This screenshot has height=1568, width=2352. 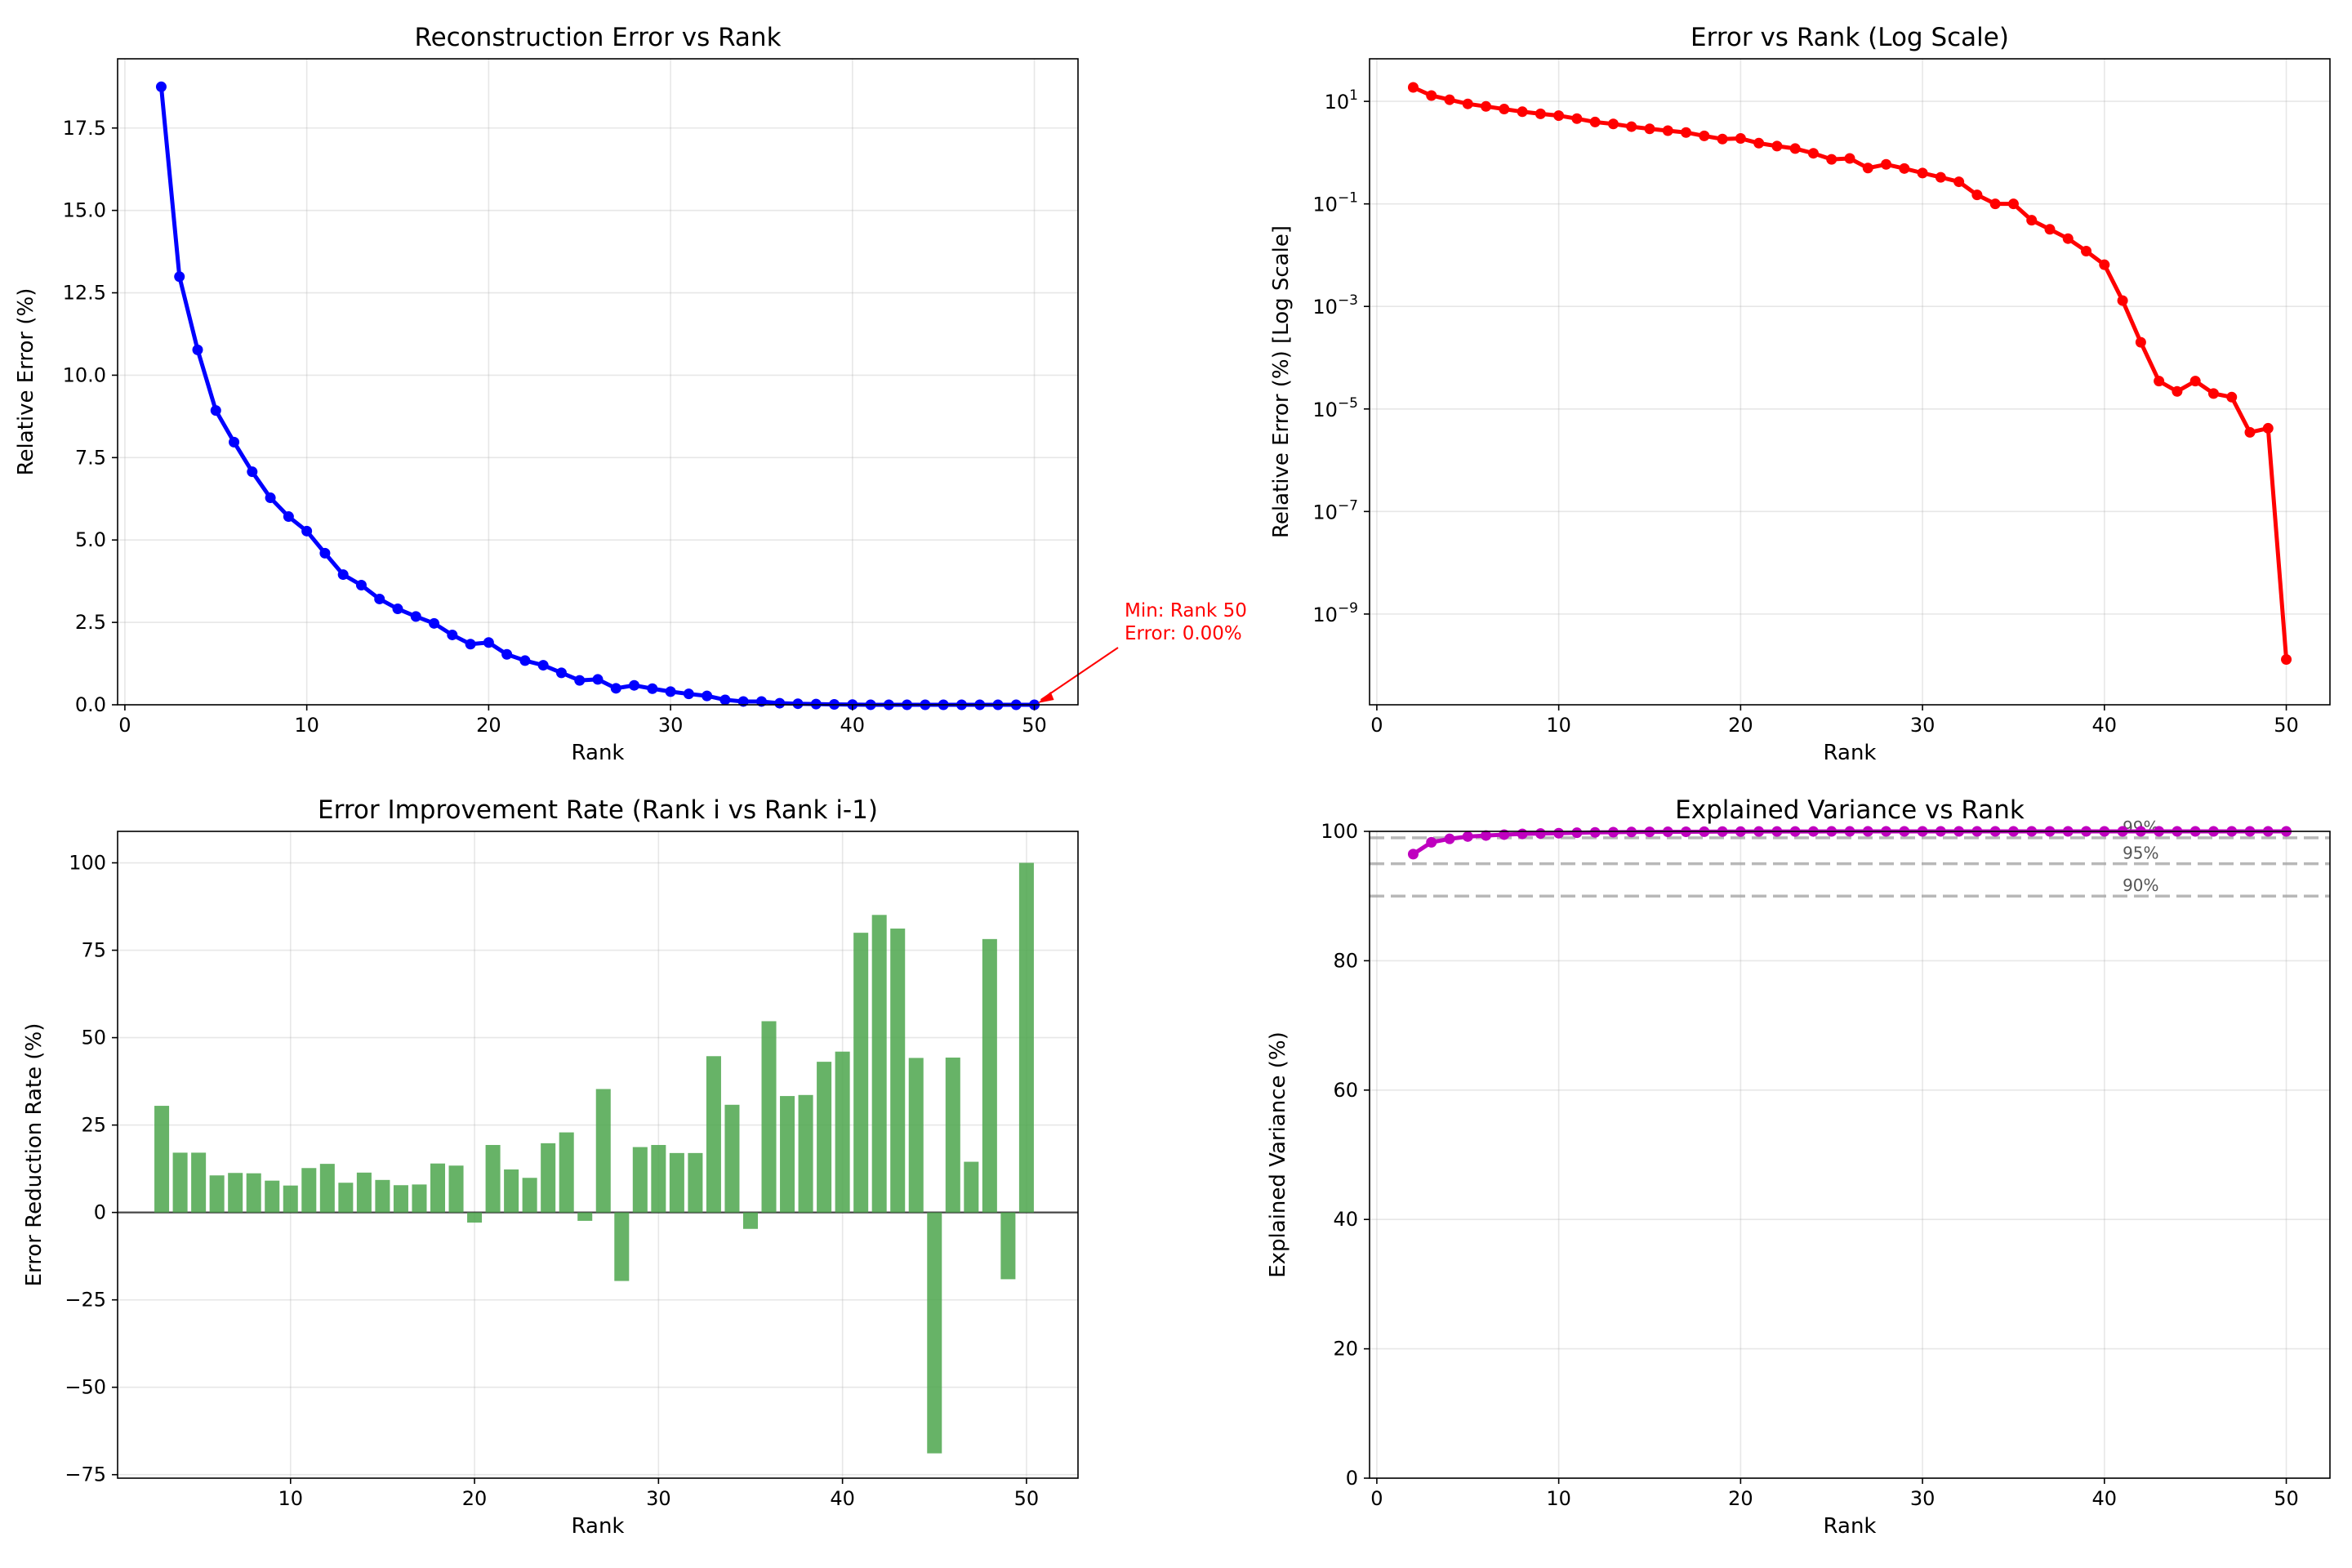 I want to click on y-tick-label: 2.5, so click(x=90, y=622).